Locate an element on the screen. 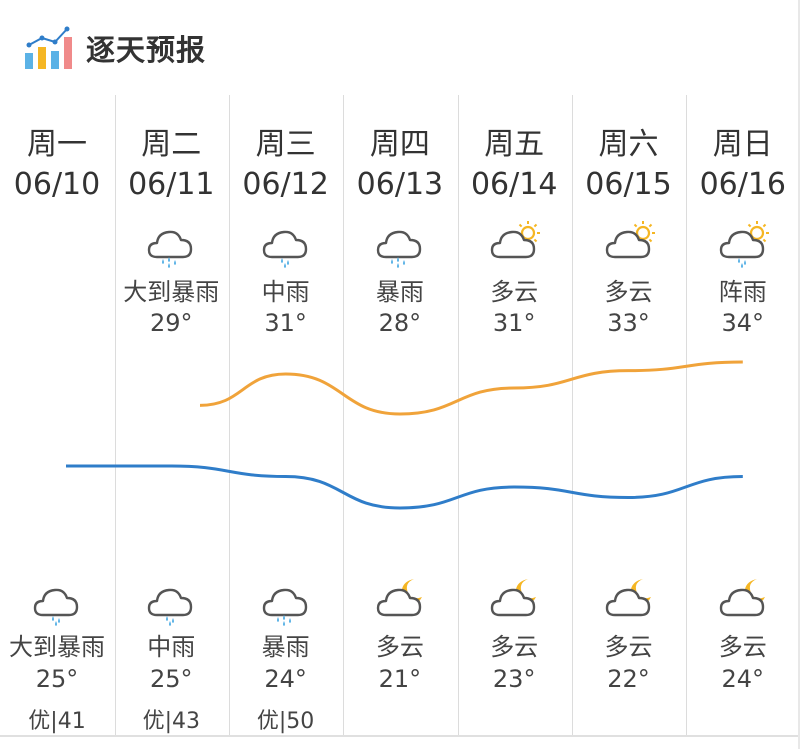  day-weather-desc: 暴雨 is located at coordinates (399, 292).